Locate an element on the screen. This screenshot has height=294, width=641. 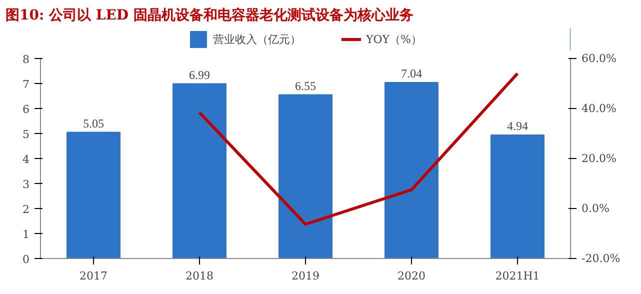
data-label: 6.55 is located at coordinates (305, 85).